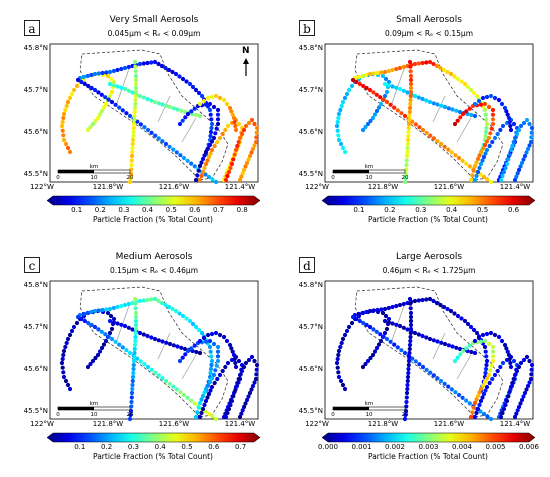  What do you see at coordinates (383, 424) in the screenshot?
I see `lon-tick-label: 121.8°W` at bounding box center [383, 424].